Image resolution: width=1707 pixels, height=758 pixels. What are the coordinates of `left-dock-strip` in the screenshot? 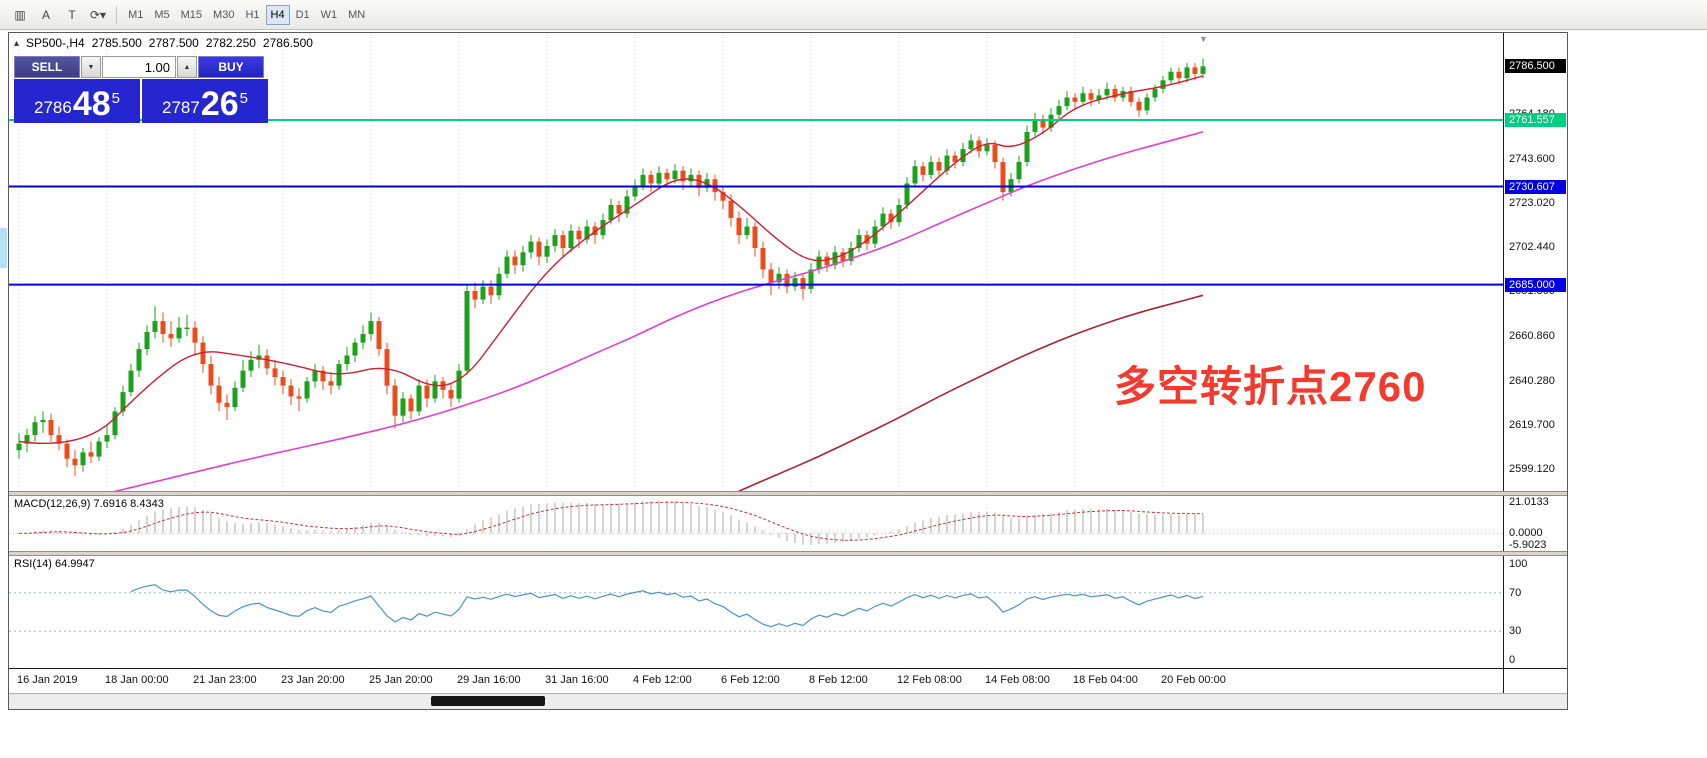 It's located at (3, 248).